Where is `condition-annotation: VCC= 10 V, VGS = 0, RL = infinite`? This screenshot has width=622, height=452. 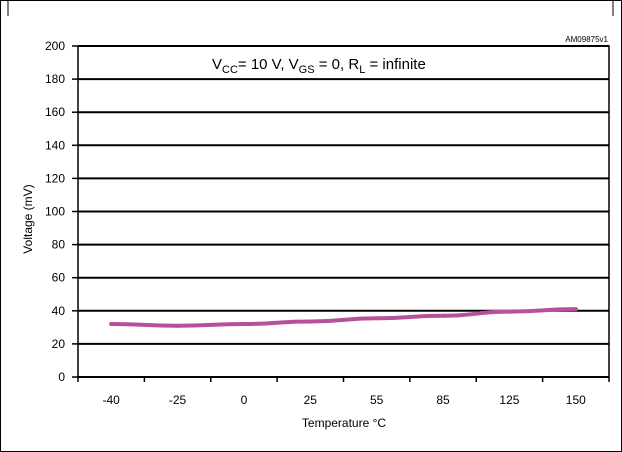 condition-annotation: VCC= 10 V, VGS = 0, RL = infinite is located at coordinates (319, 66).